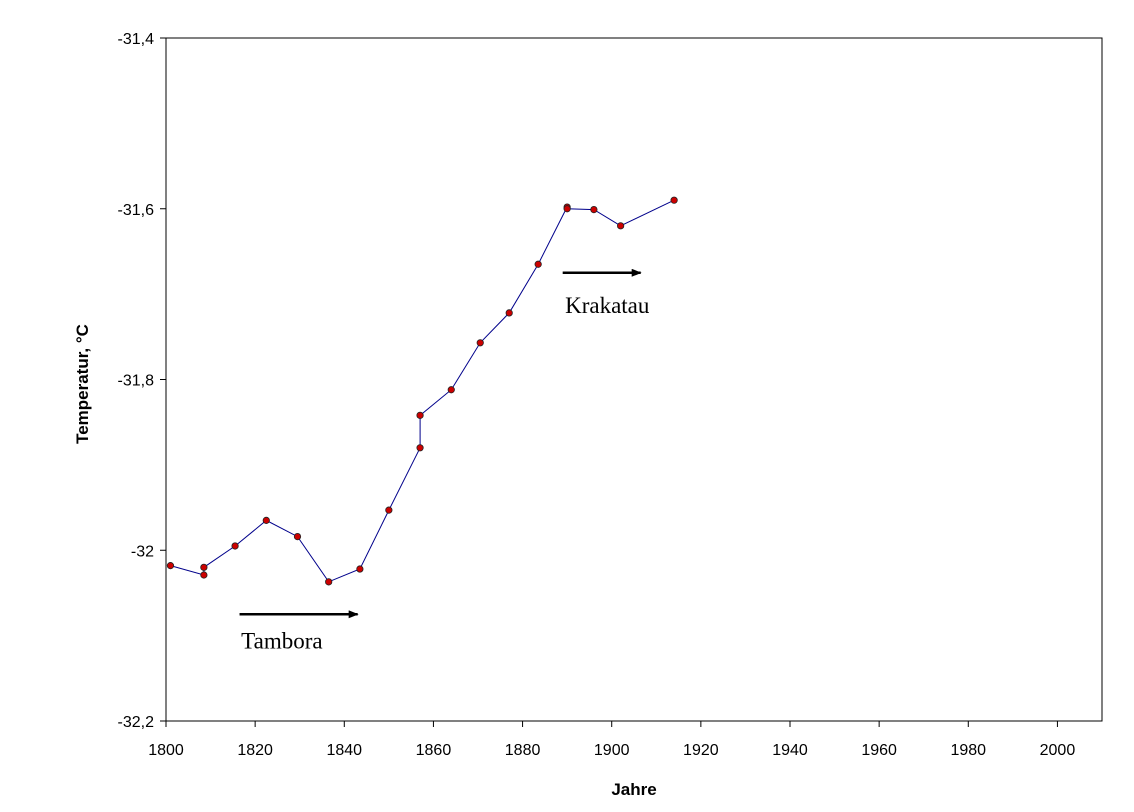 The image size is (1134, 812). I want to click on x-tick-label: 1800, so click(166, 750).